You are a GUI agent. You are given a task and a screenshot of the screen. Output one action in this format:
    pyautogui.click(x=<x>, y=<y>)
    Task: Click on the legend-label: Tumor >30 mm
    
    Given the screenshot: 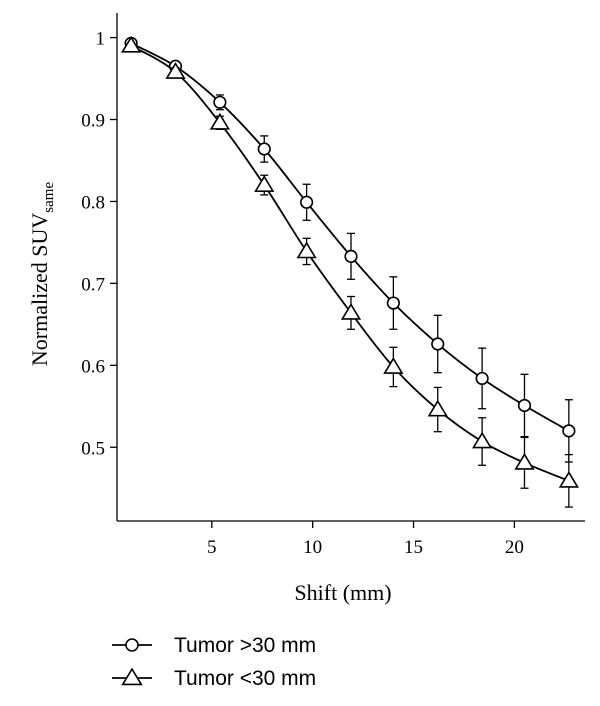 What is the action you would take?
    pyautogui.click(x=245, y=645)
    